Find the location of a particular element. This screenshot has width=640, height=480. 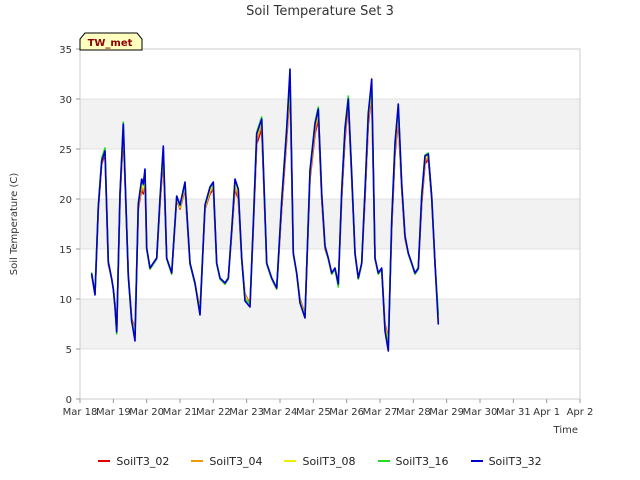

legend-label: SoilT3_04 is located at coordinates (236, 461).